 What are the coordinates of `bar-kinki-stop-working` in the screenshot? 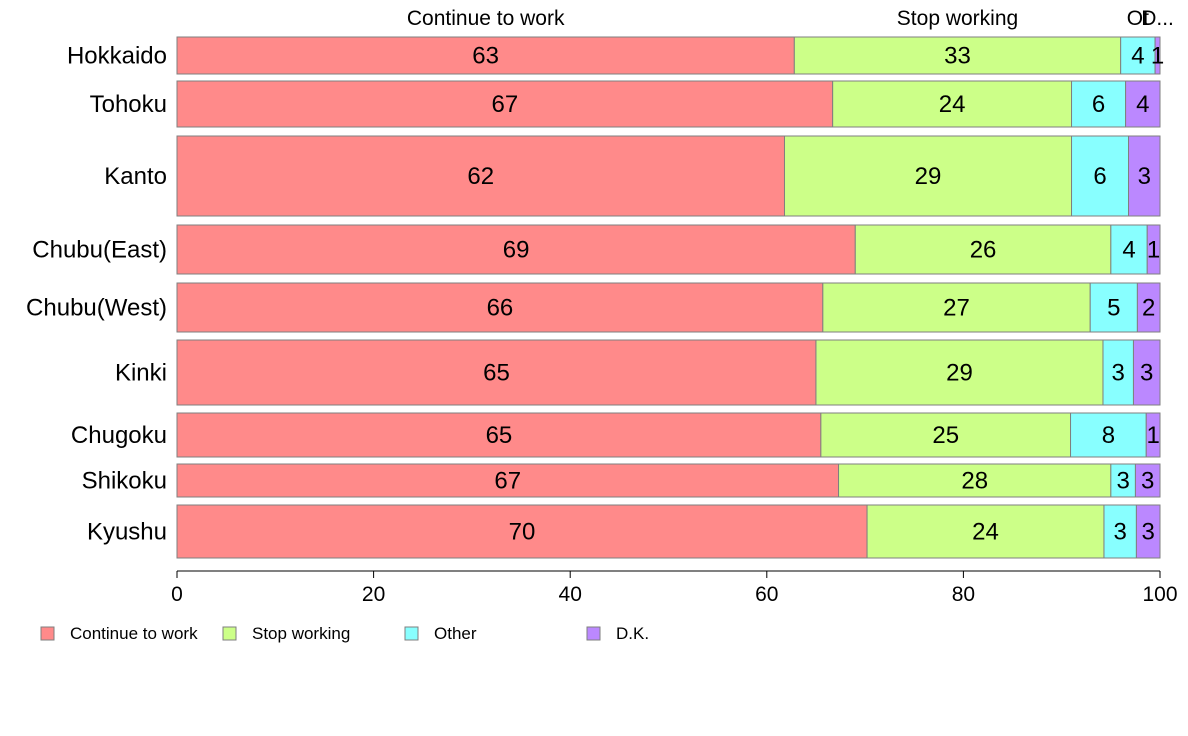 It's located at (959, 372).